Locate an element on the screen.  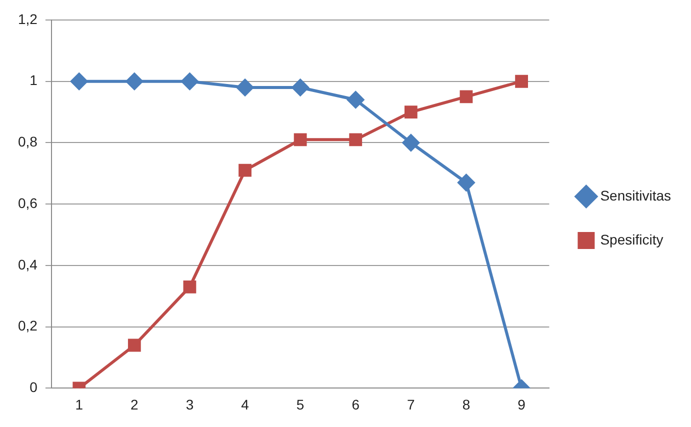
x-tick-label: 8 is located at coordinates (466, 404).